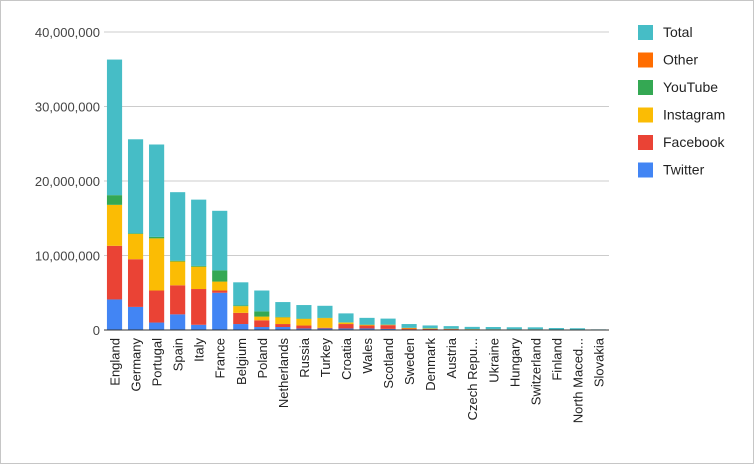  I want to click on legend-label-total: Total, so click(678, 32).